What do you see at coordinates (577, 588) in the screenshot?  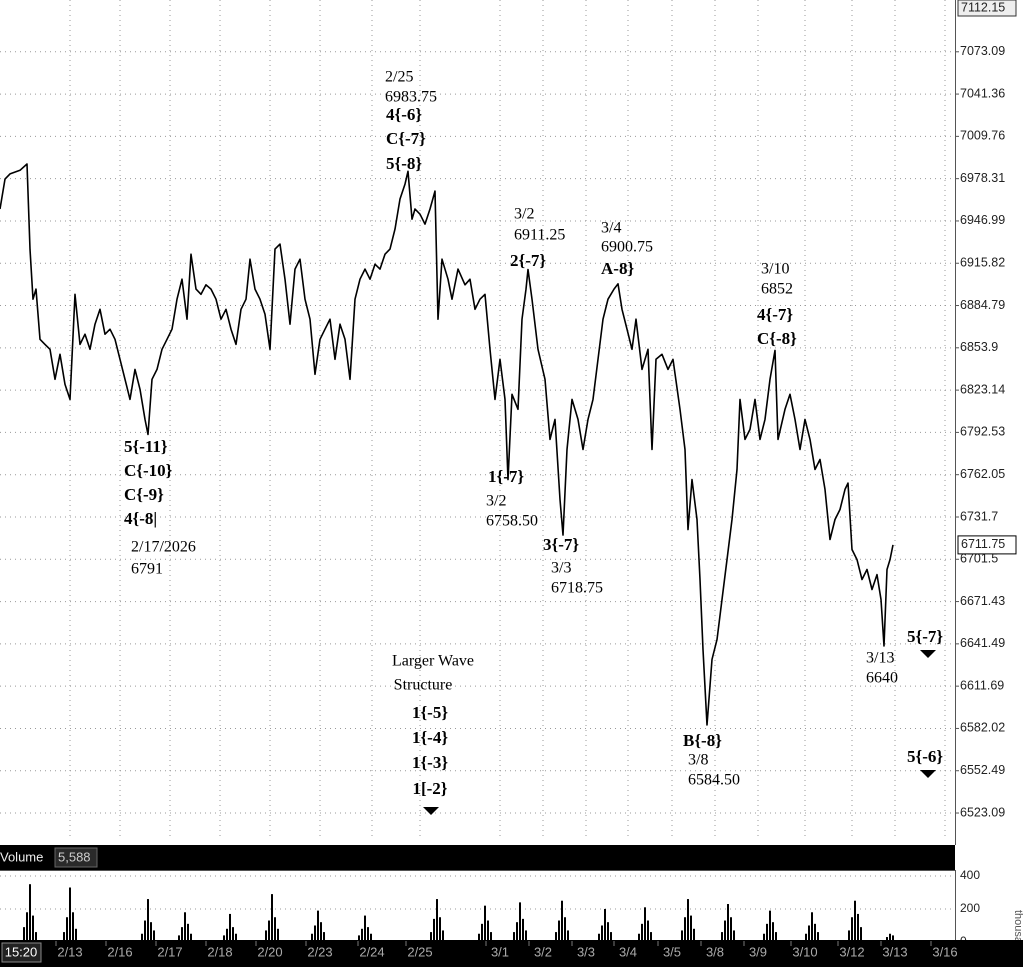 I see `annotation: 6718.75` at bounding box center [577, 588].